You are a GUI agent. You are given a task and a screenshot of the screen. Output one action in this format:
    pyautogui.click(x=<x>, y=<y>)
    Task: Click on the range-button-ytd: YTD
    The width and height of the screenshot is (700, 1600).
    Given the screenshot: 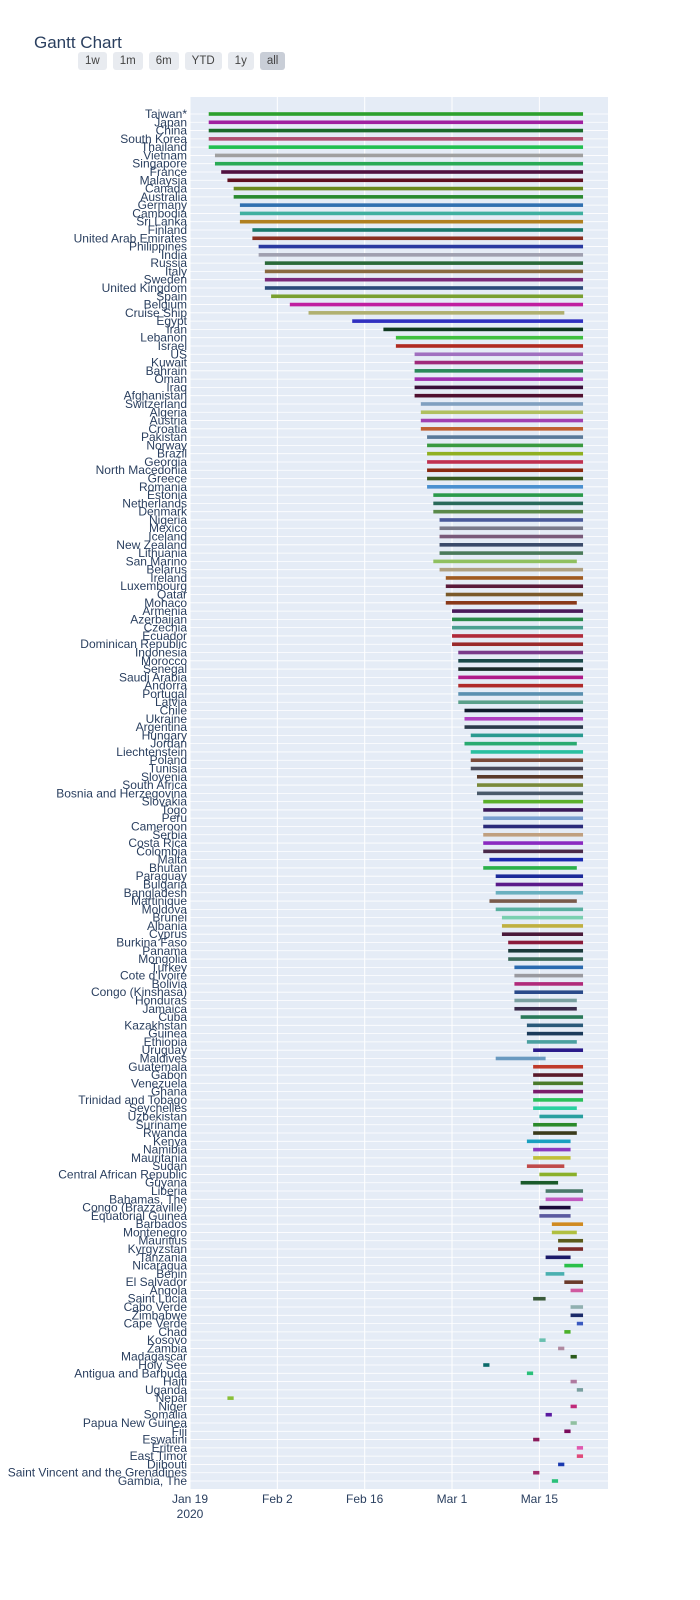 What is the action you would take?
    pyautogui.click(x=203, y=61)
    